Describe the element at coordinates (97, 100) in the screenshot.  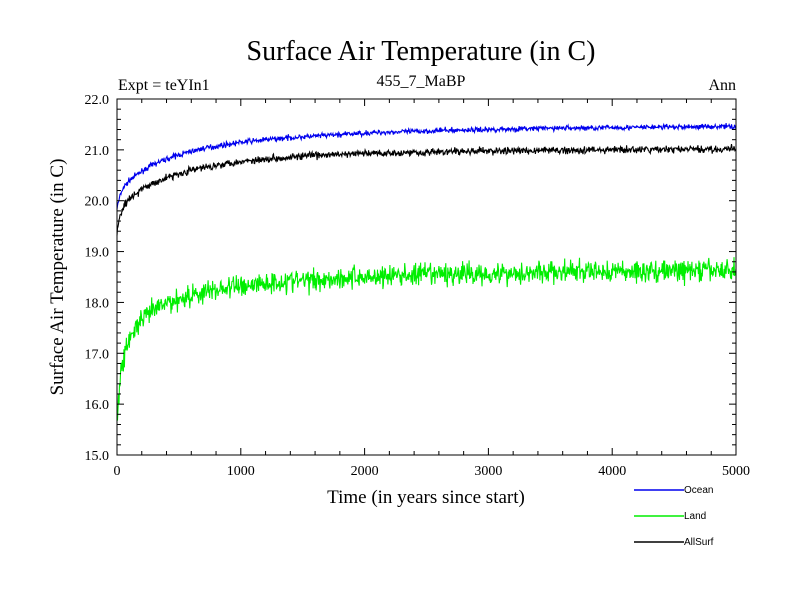
I see `y-tick-label: 22.0` at that location.